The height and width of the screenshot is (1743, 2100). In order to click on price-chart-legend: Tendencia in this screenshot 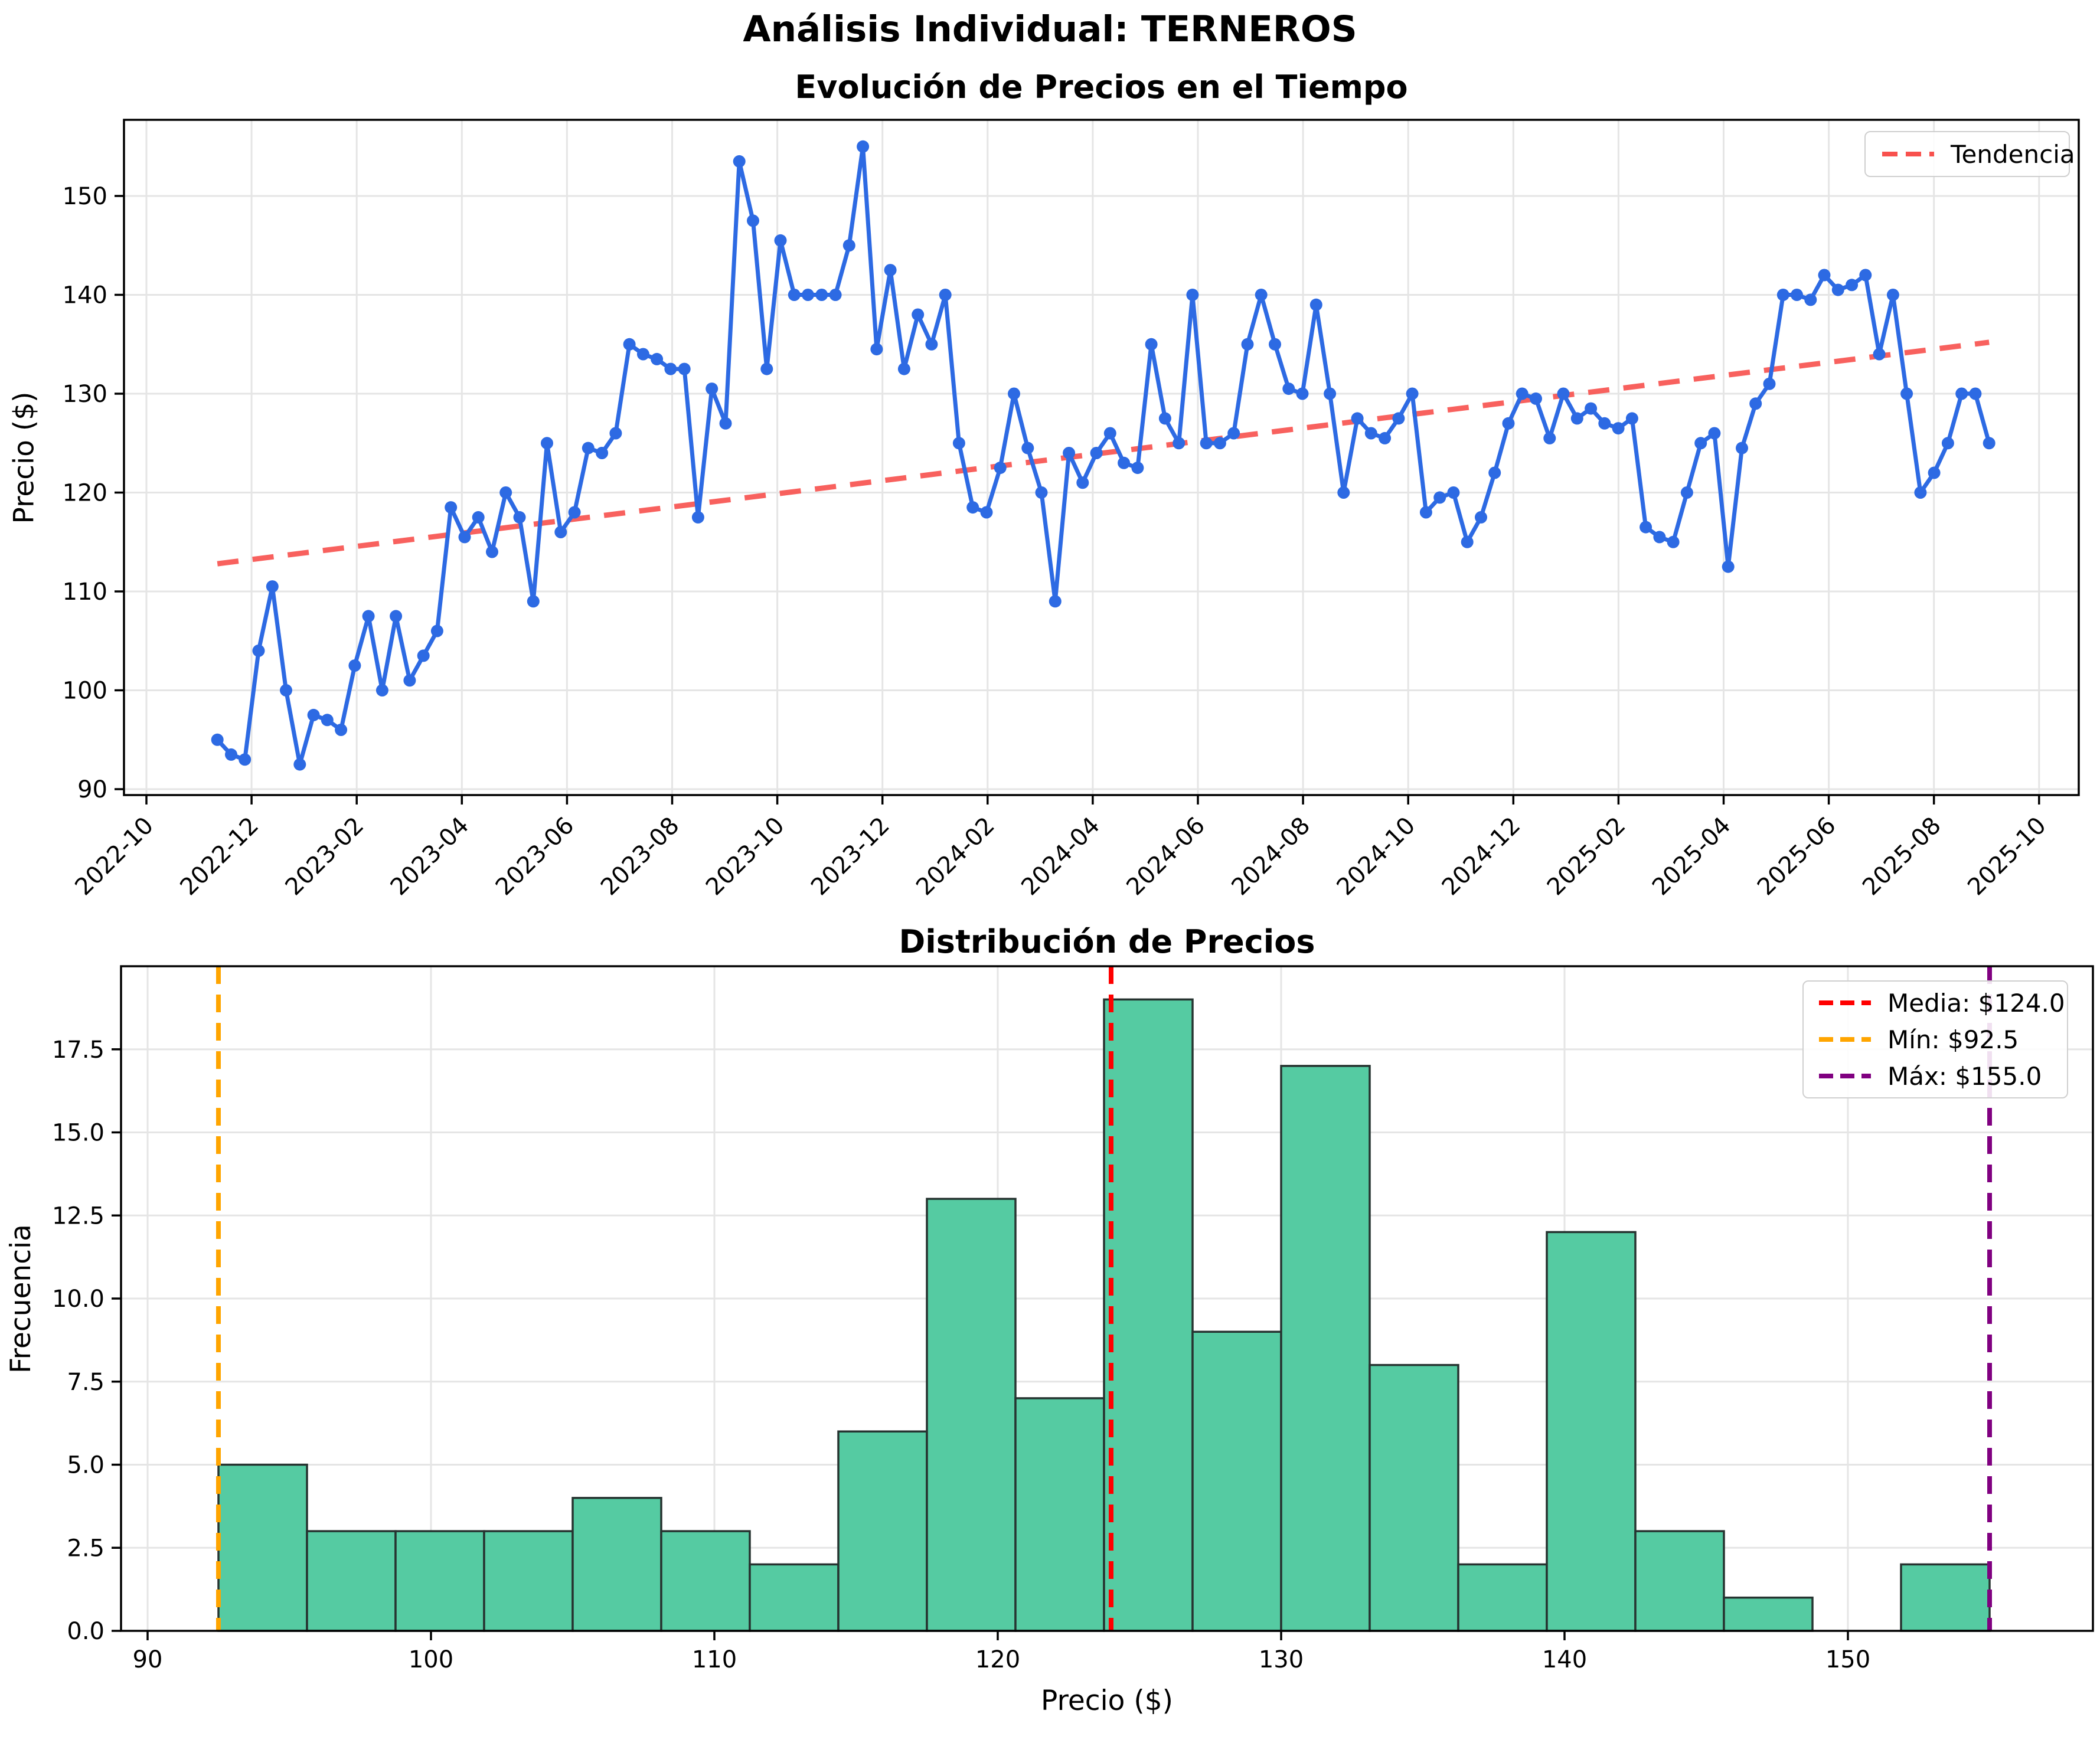, I will do `click(1970, 154)`.